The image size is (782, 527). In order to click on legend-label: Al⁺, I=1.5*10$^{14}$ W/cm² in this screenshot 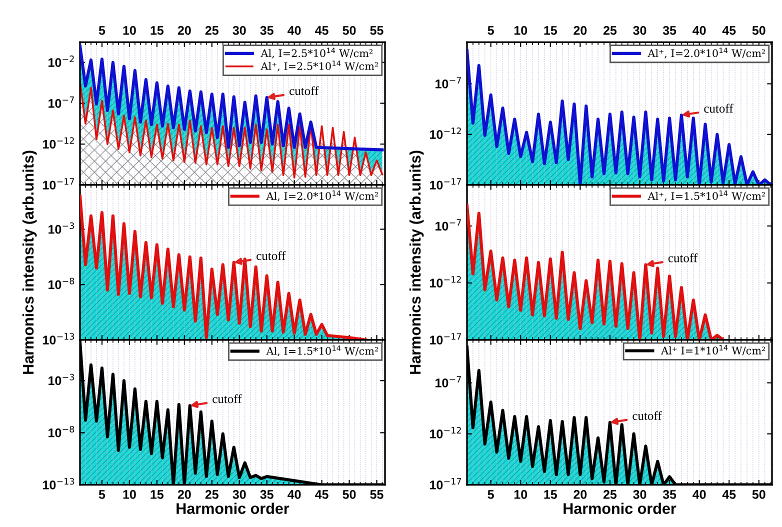, I will do `click(706, 196)`.